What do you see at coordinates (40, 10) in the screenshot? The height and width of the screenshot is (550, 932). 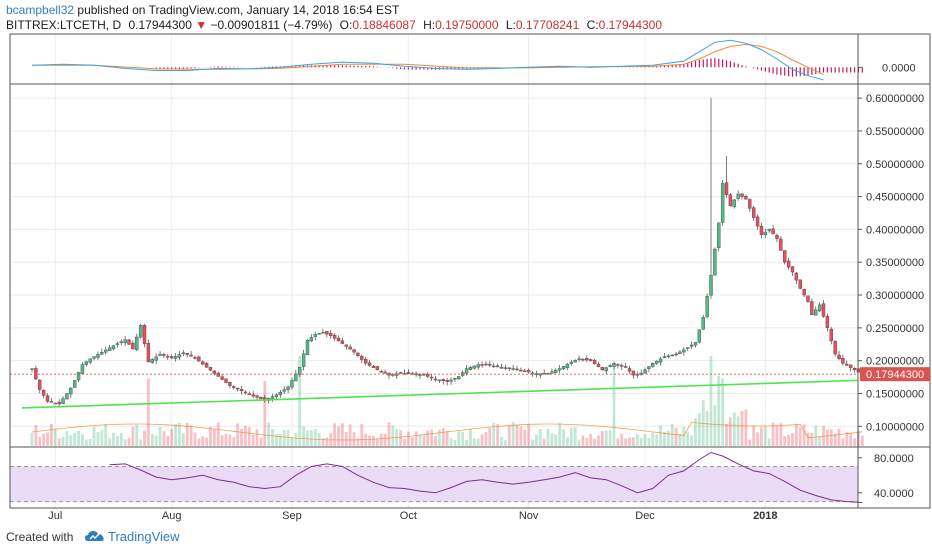 I see `author-link: bcampbell32` at bounding box center [40, 10].